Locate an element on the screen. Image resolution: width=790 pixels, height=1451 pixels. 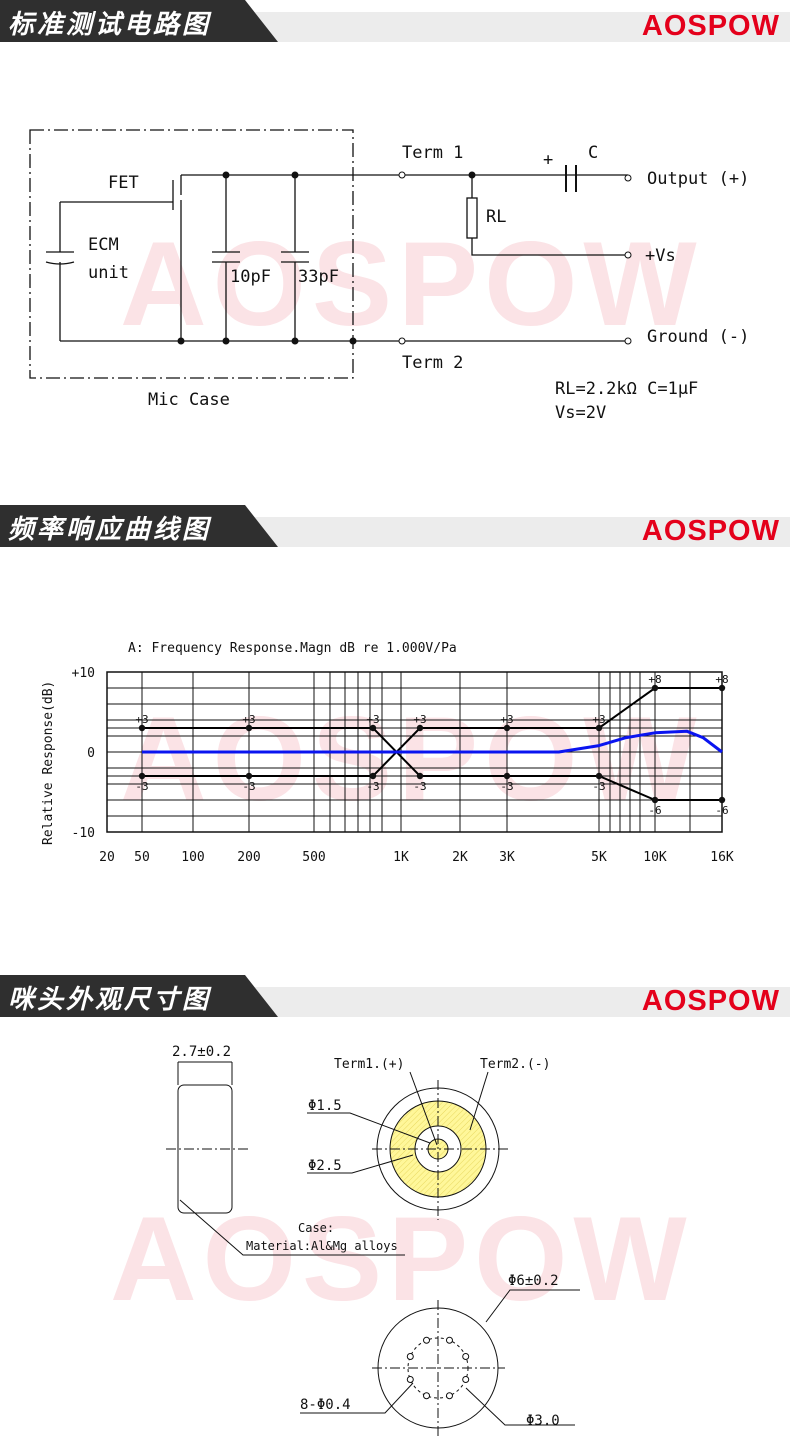
side-view is located at coordinates (205, 1149).